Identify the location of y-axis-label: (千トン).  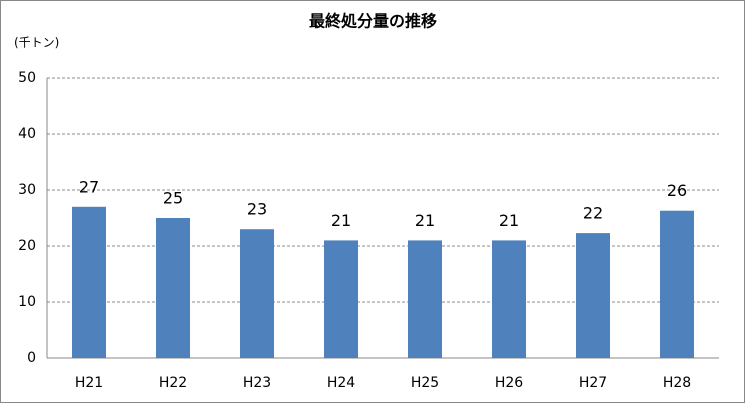
(36, 43).